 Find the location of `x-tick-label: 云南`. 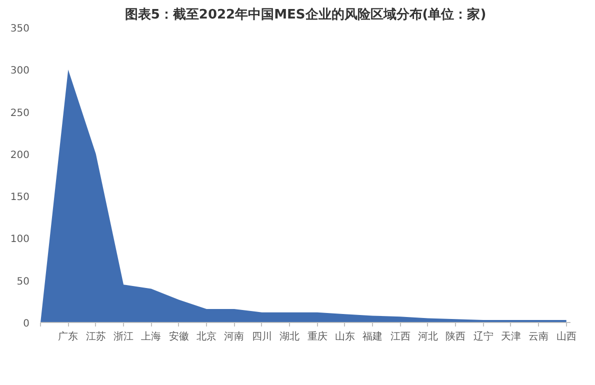

x-tick-label: 云南 is located at coordinates (538, 336).